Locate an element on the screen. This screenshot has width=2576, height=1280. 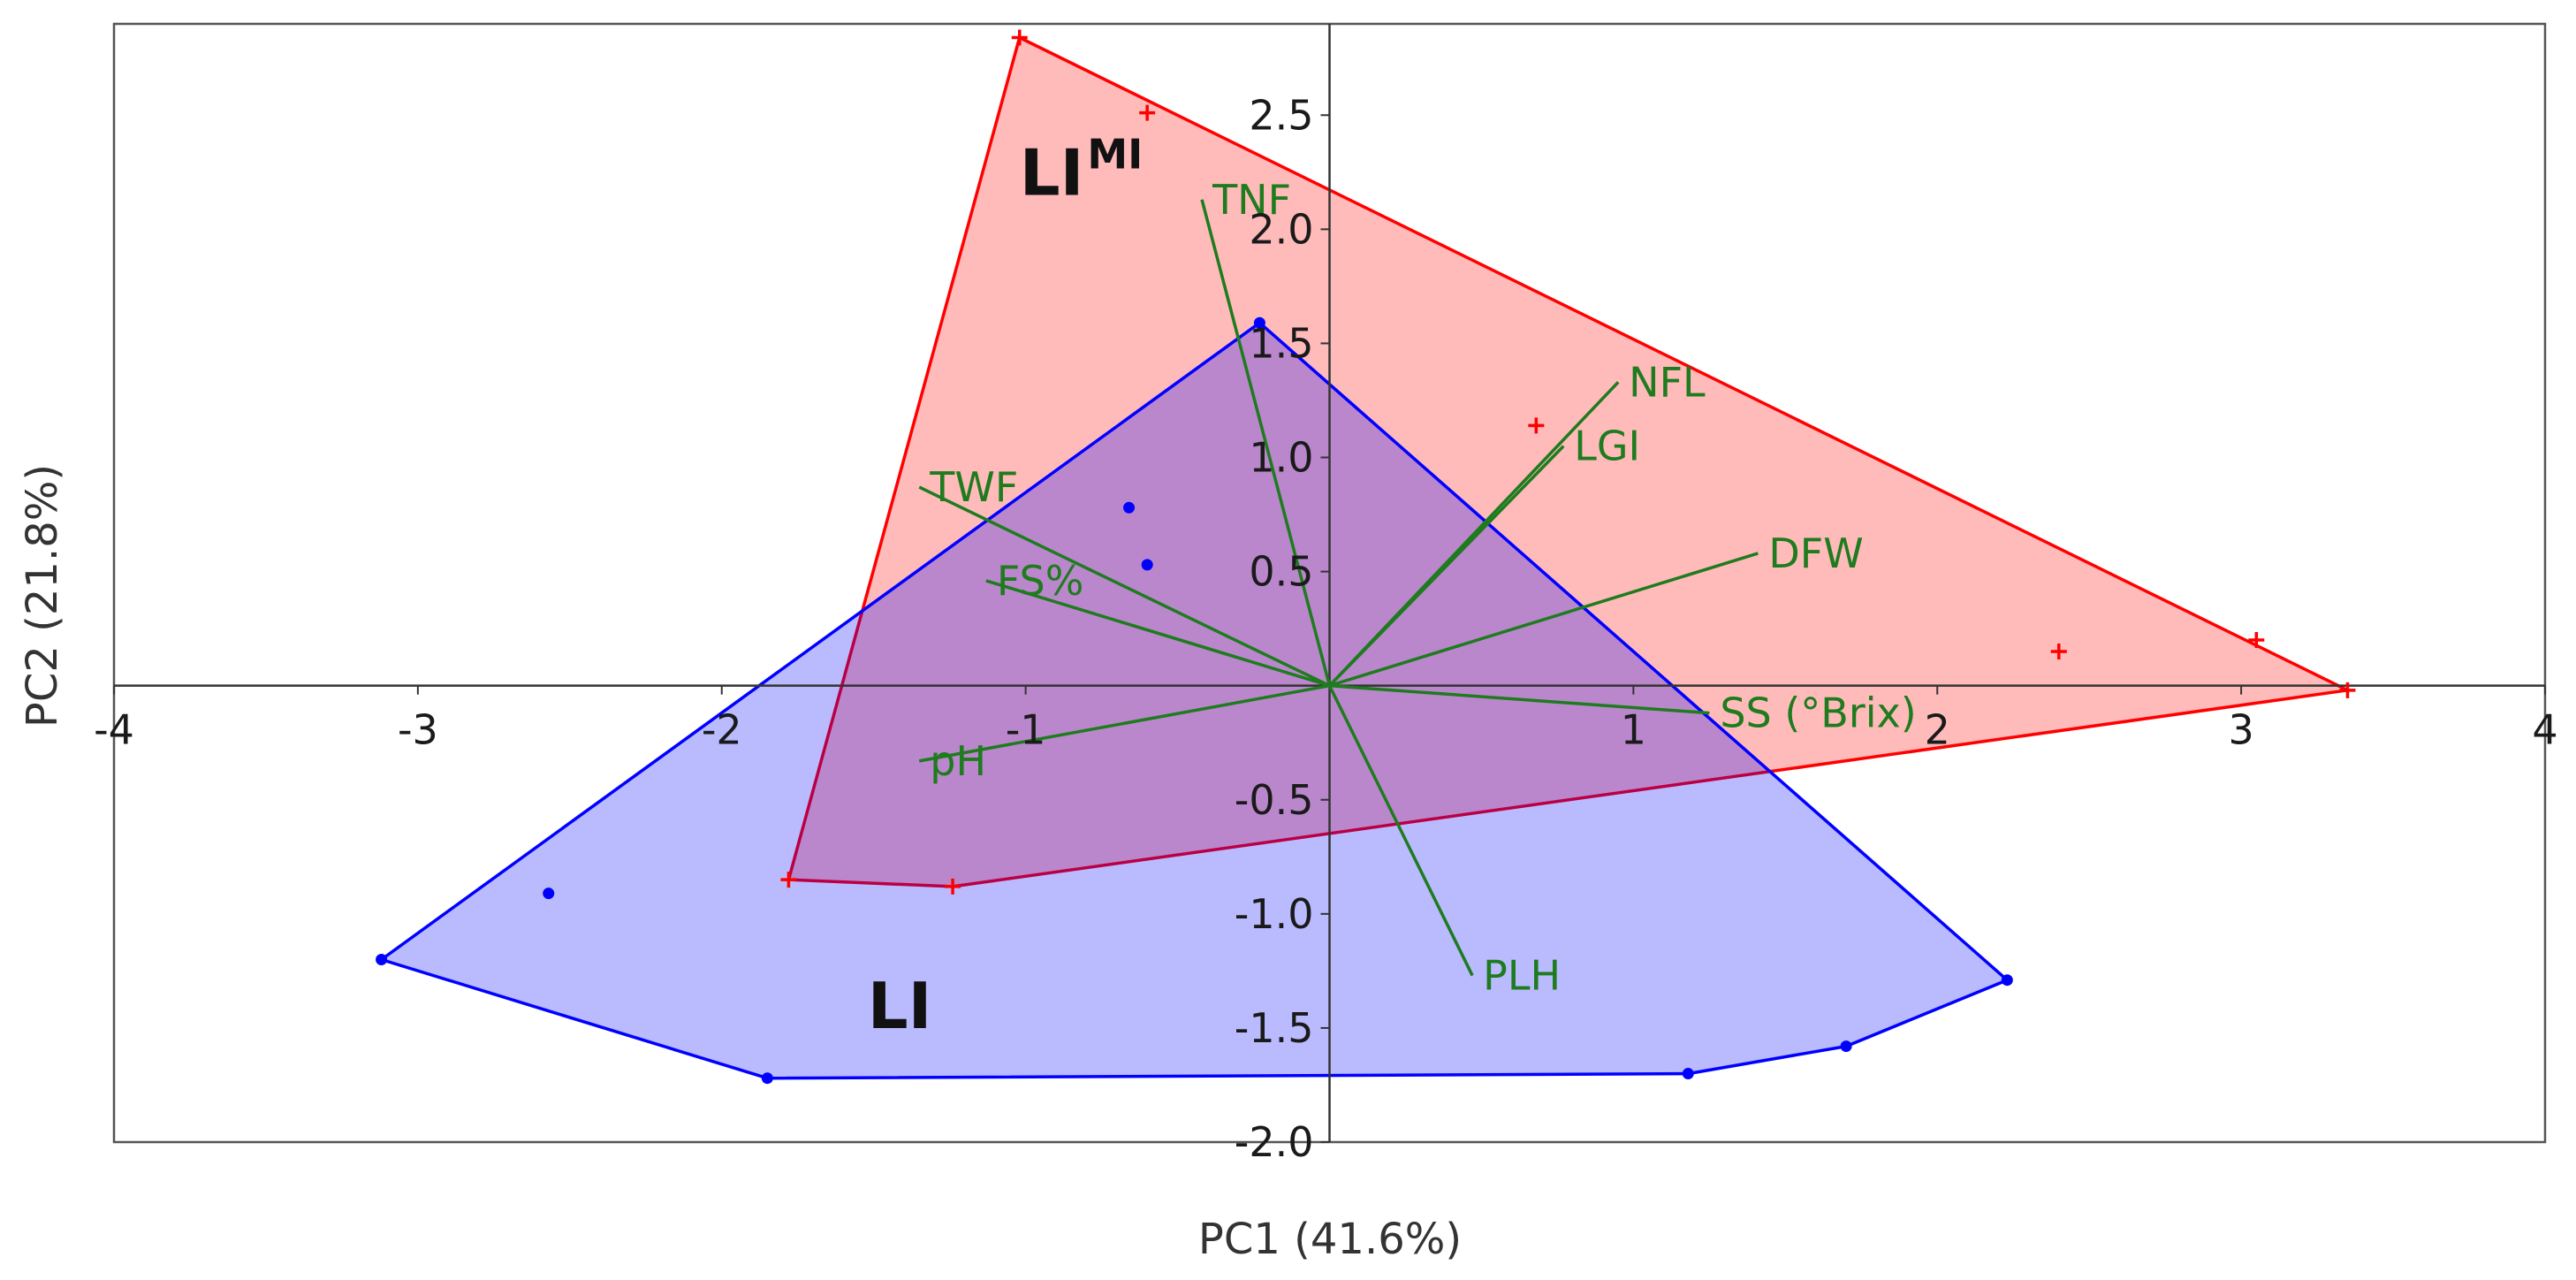
vector-line-TWF is located at coordinates (1124, 586).